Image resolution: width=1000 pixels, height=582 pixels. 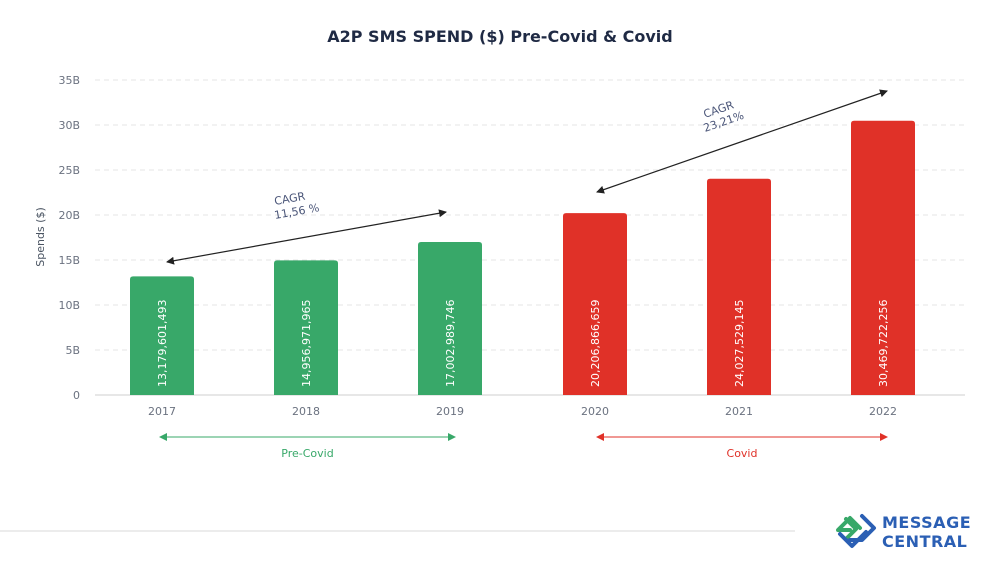 What do you see at coordinates (883, 411) in the screenshot?
I see `x-tick-label: 2022` at bounding box center [883, 411].